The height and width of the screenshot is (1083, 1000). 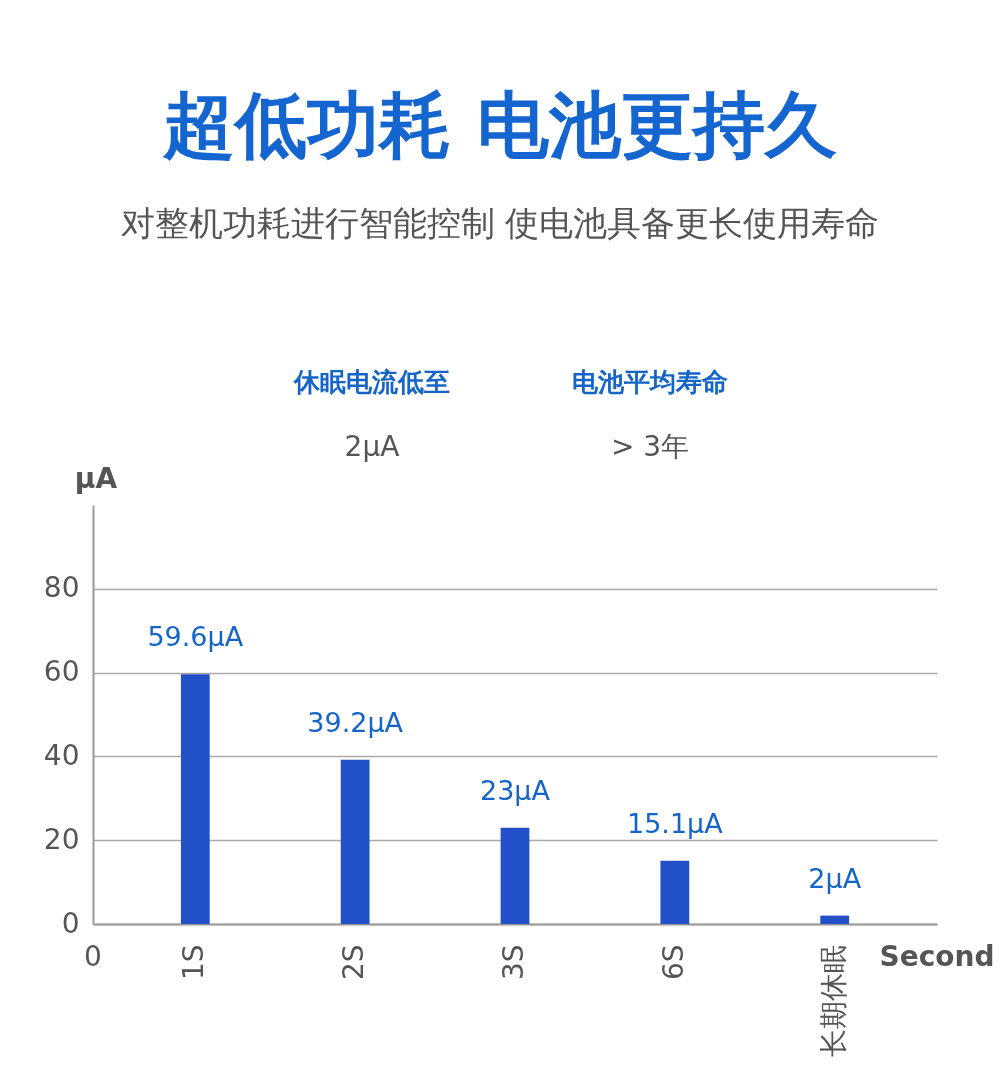 I want to click on data-label: 39.2μA, so click(x=355, y=722).